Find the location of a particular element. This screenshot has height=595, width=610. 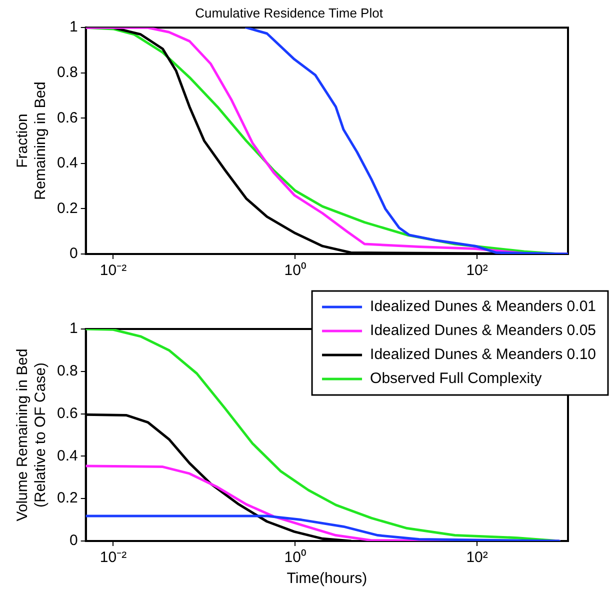

x-axis-title: Time(hours) is located at coordinates (327, 579).